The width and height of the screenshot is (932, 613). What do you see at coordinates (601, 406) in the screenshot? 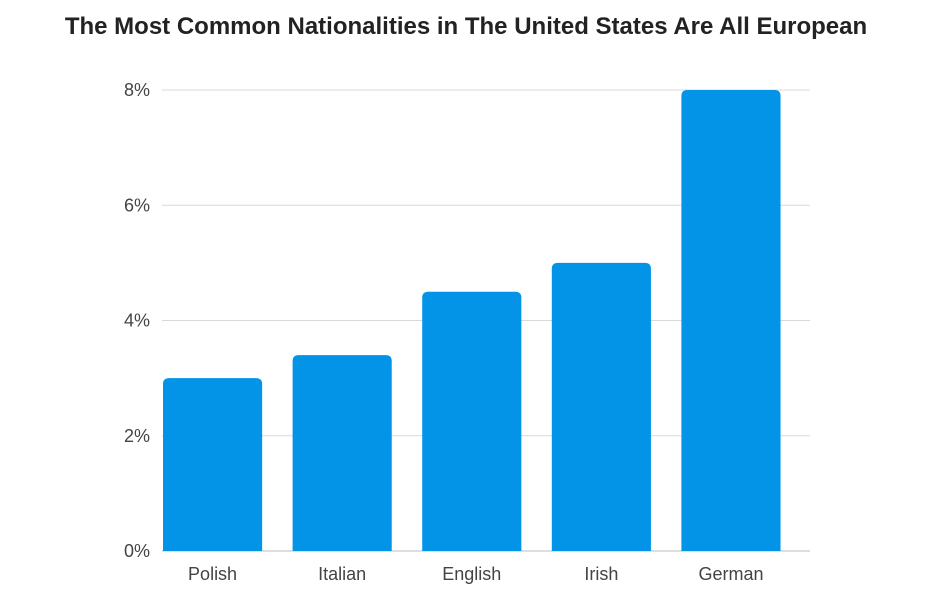
I see `bar-irish` at bounding box center [601, 406].